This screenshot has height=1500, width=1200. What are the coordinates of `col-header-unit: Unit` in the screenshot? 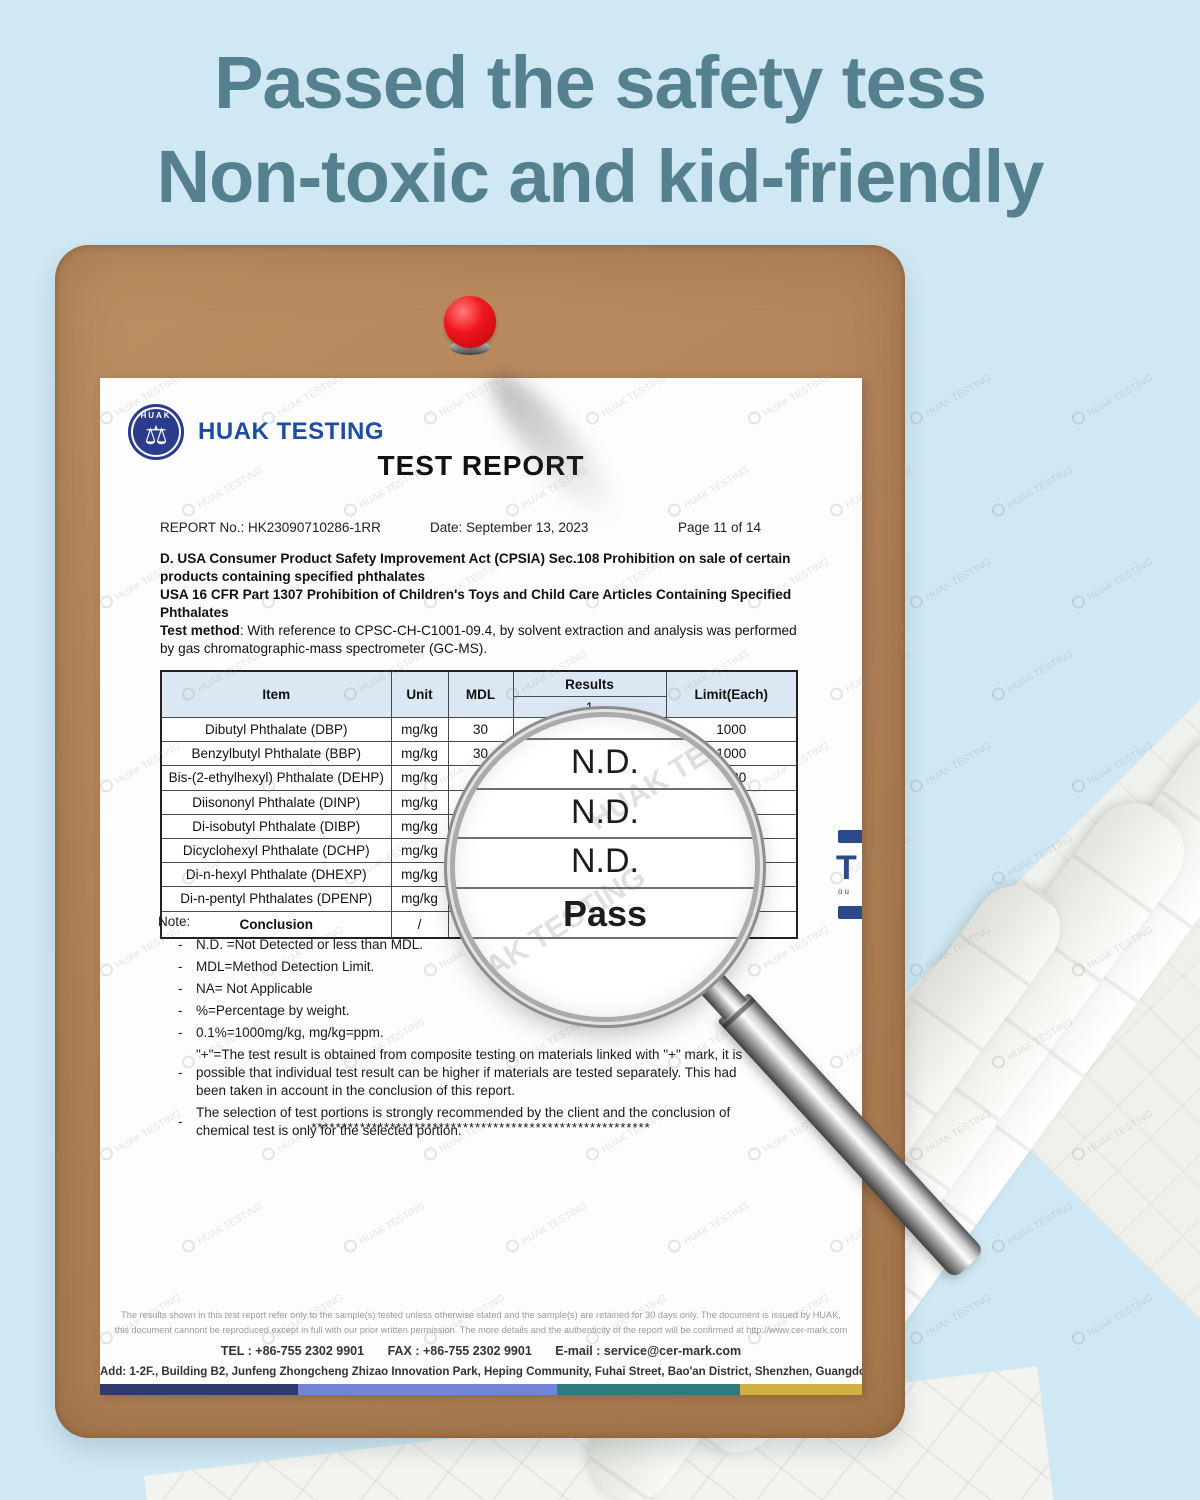 It's located at (419, 694).